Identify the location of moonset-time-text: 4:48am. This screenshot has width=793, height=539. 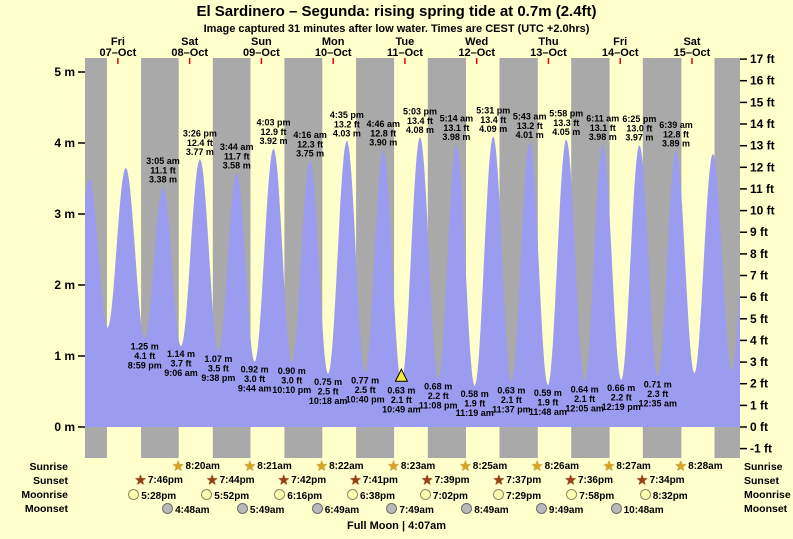
(192, 510).